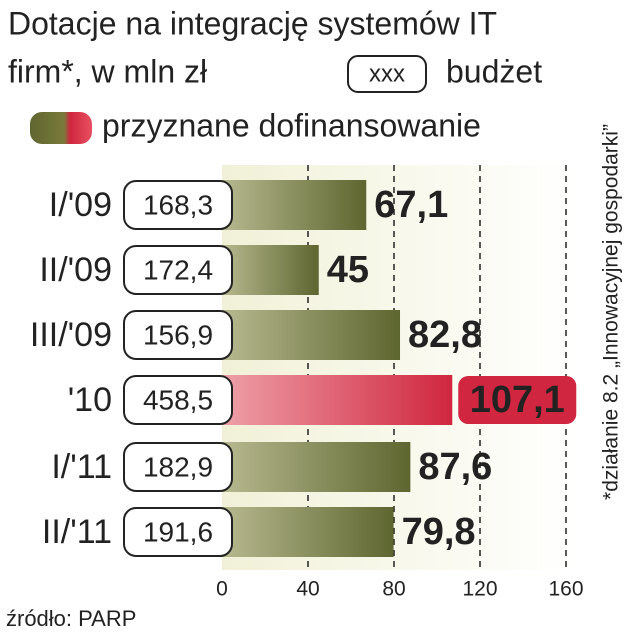 This screenshot has width=643, height=640. I want to click on x-tick-label: 160, so click(565, 589).